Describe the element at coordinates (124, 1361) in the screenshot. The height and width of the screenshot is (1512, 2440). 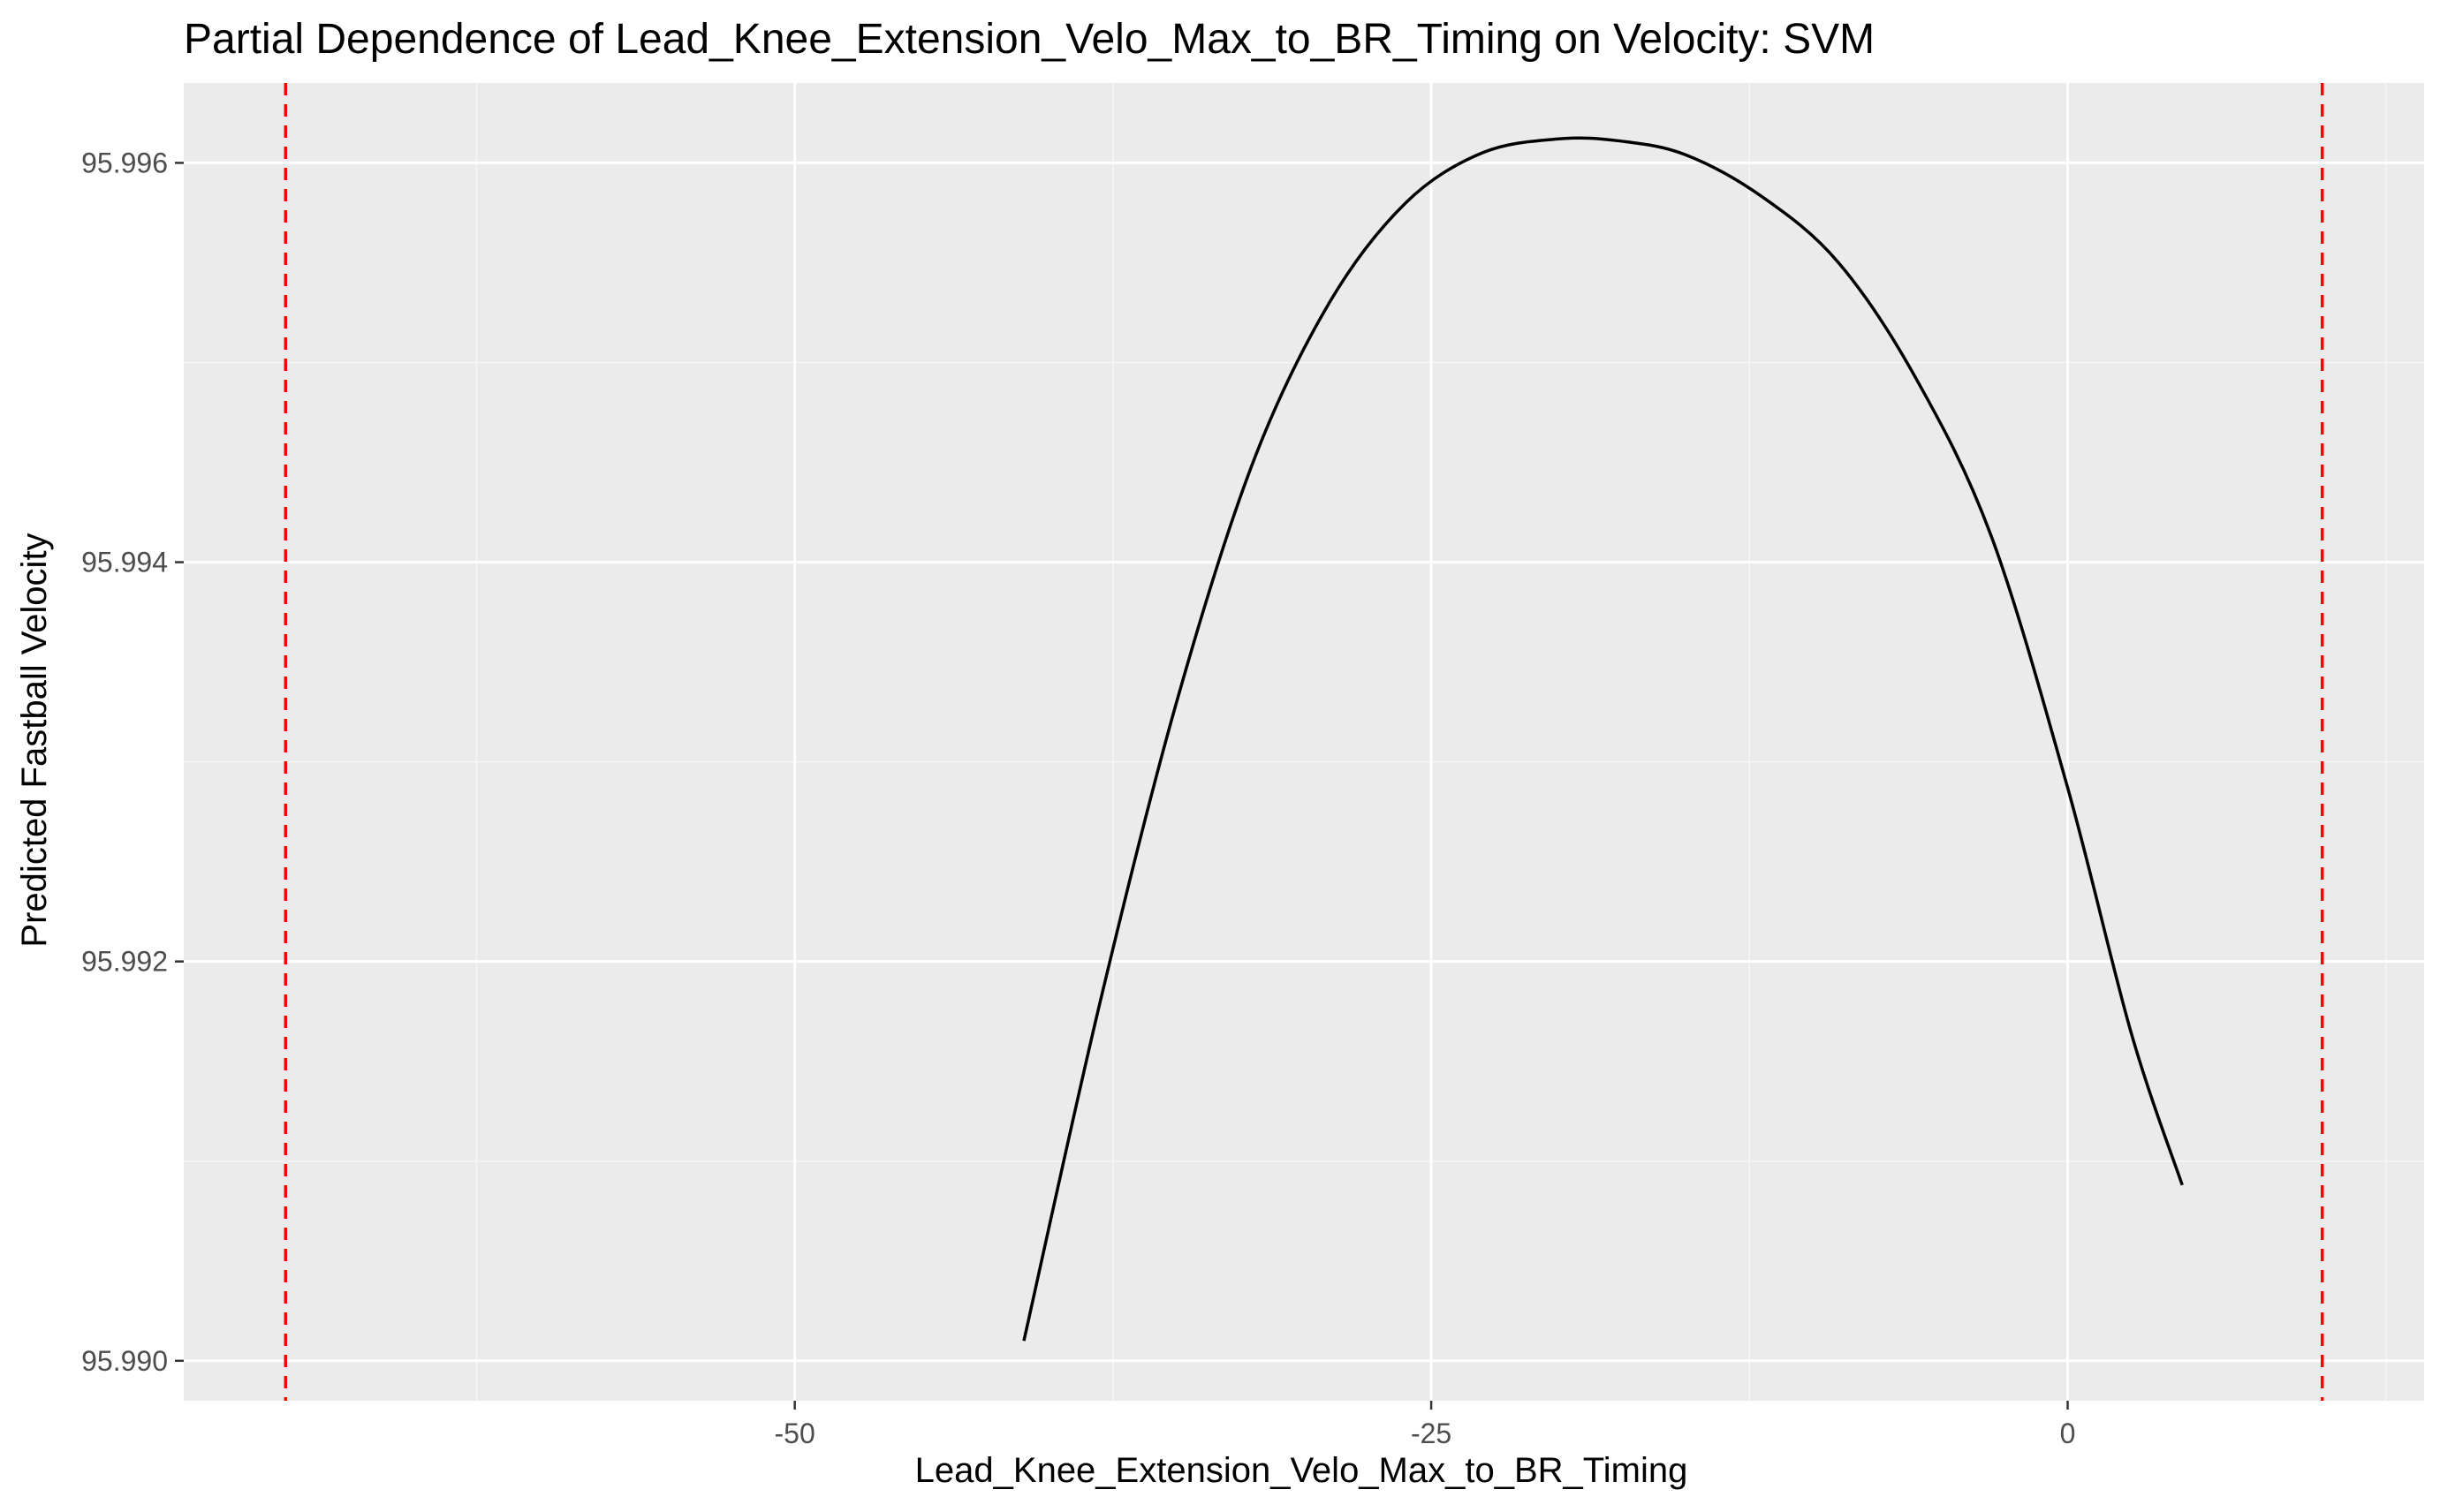
I see `y-tick-label: 95.990` at that location.